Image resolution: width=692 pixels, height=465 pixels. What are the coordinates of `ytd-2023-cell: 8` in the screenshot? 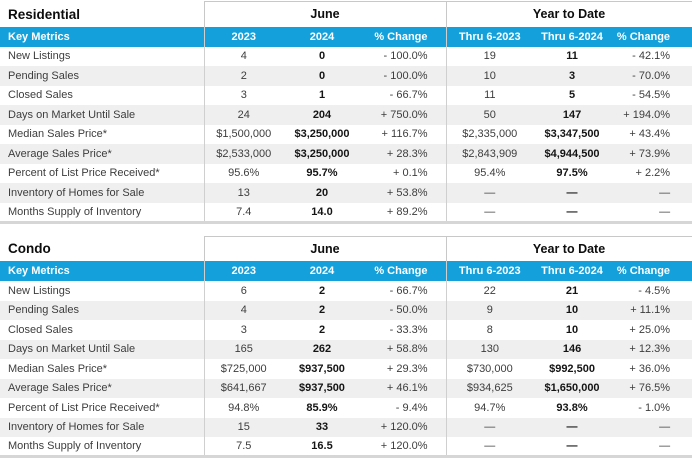 It's located at (489, 330).